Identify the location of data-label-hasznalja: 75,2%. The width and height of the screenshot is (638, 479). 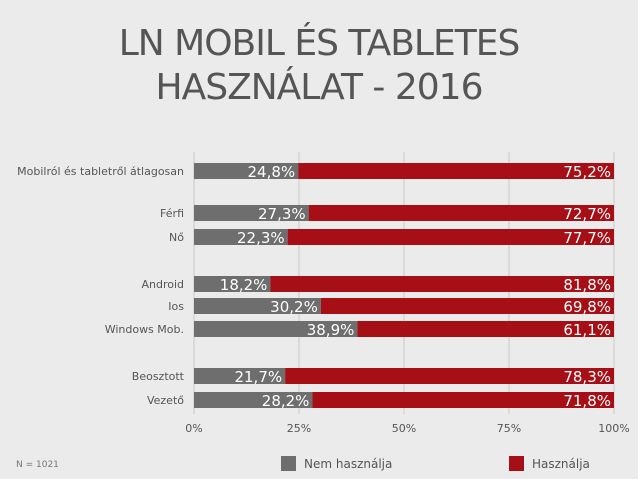
(587, 172).